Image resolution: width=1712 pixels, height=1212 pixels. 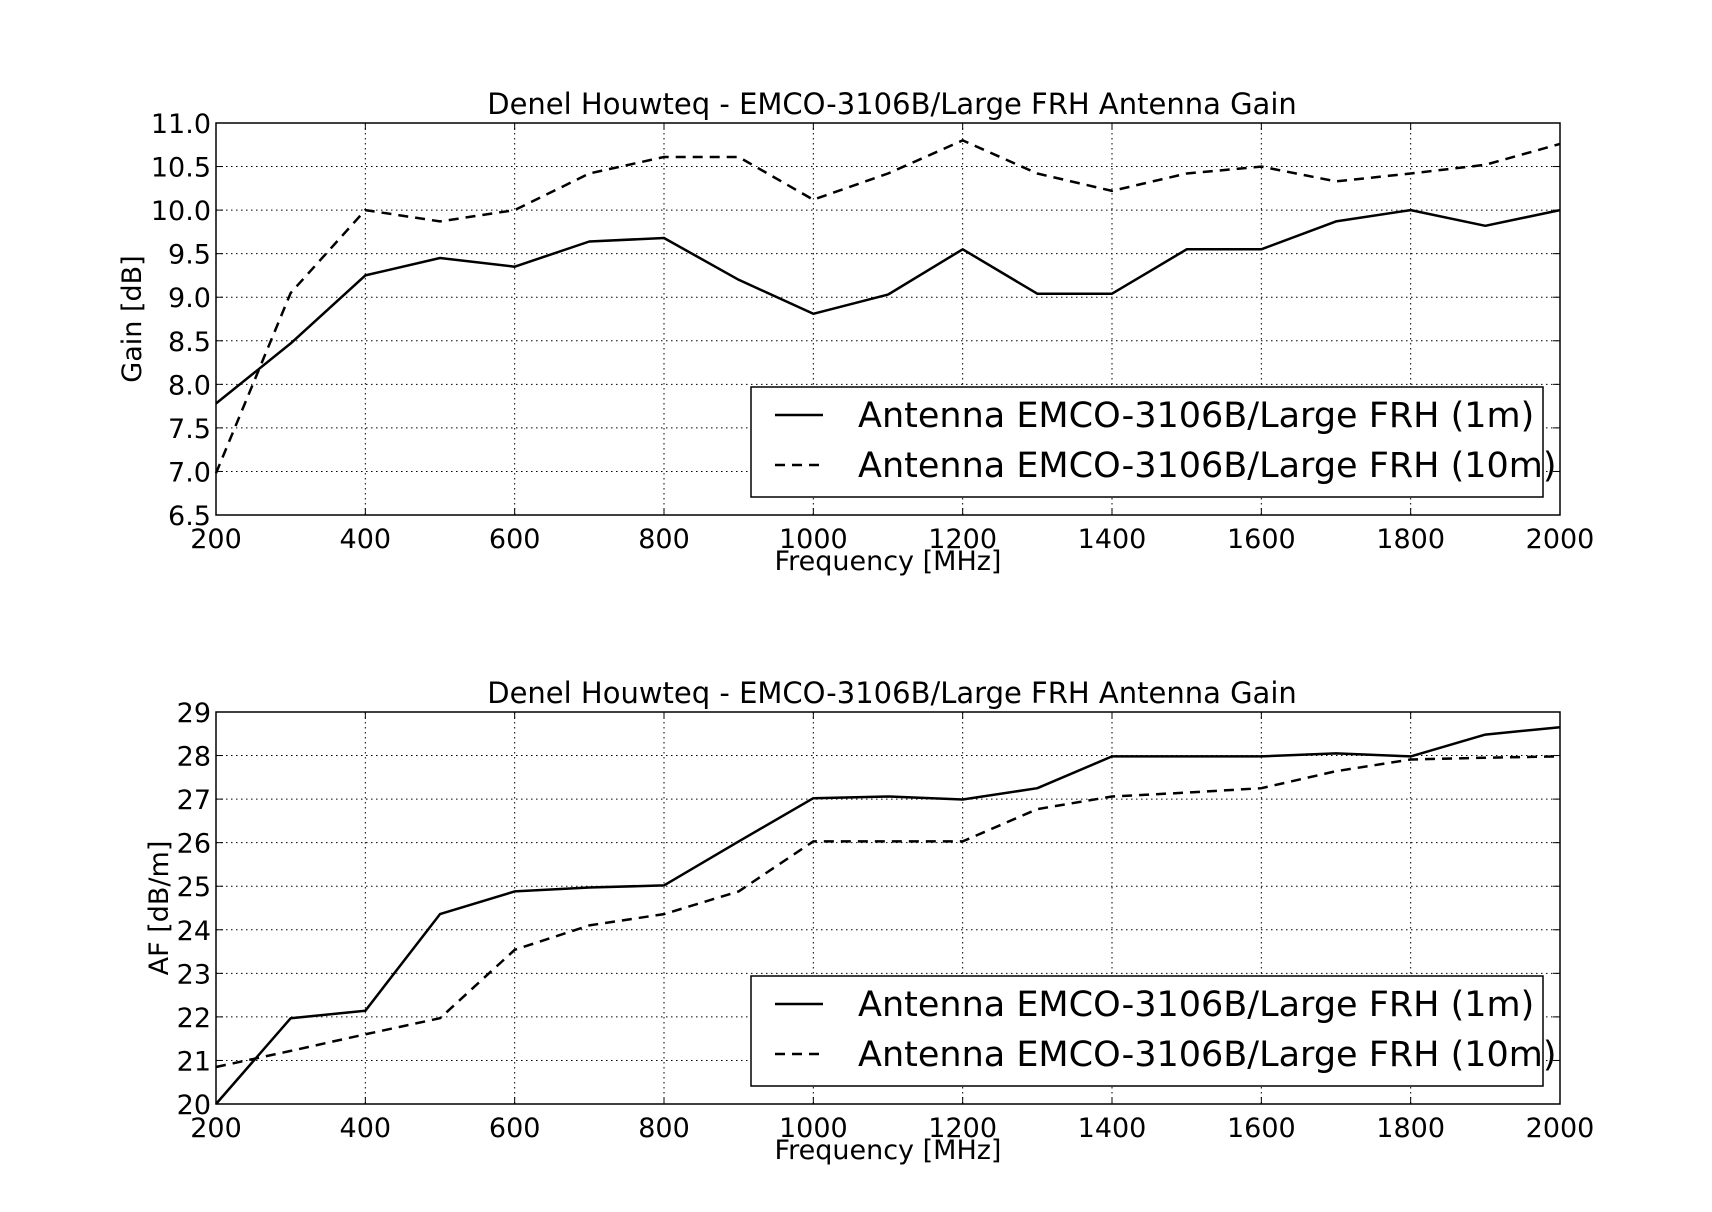 What do you see at coordinates (194, 1105) in the screenshot?
I see `y-tick-label: 20` at bounding box center [194, 1105].